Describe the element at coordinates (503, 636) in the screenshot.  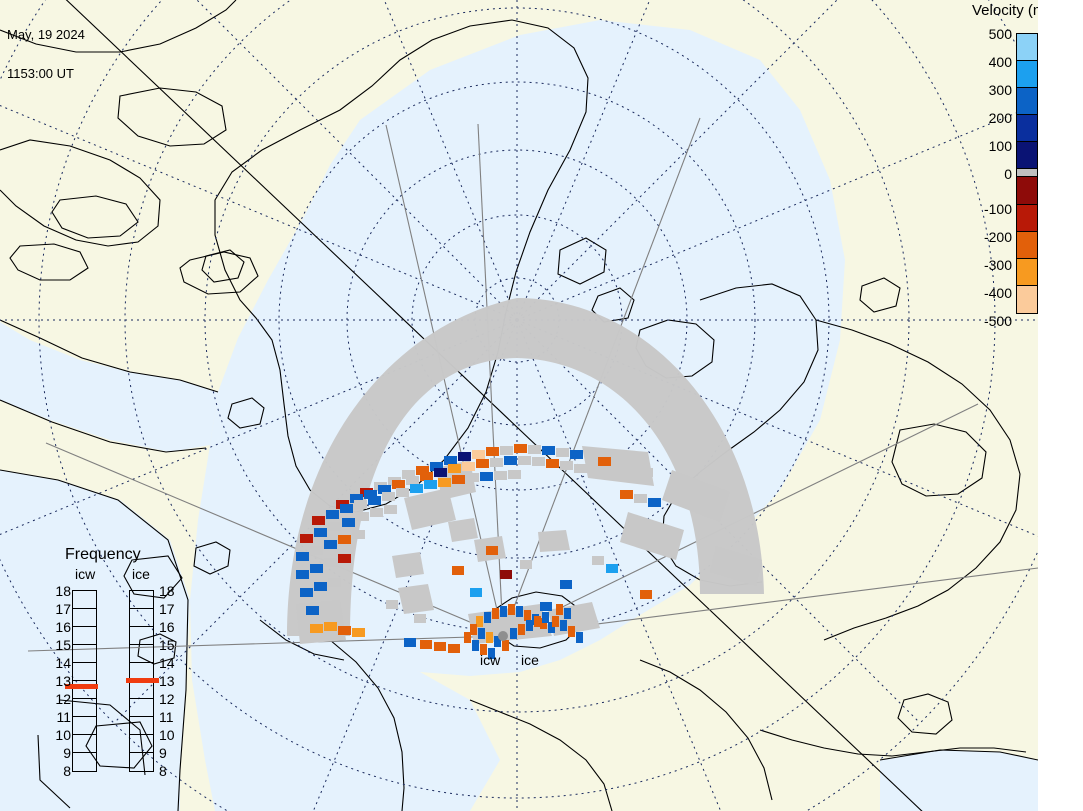
I see `radar-station-marker` at that location.